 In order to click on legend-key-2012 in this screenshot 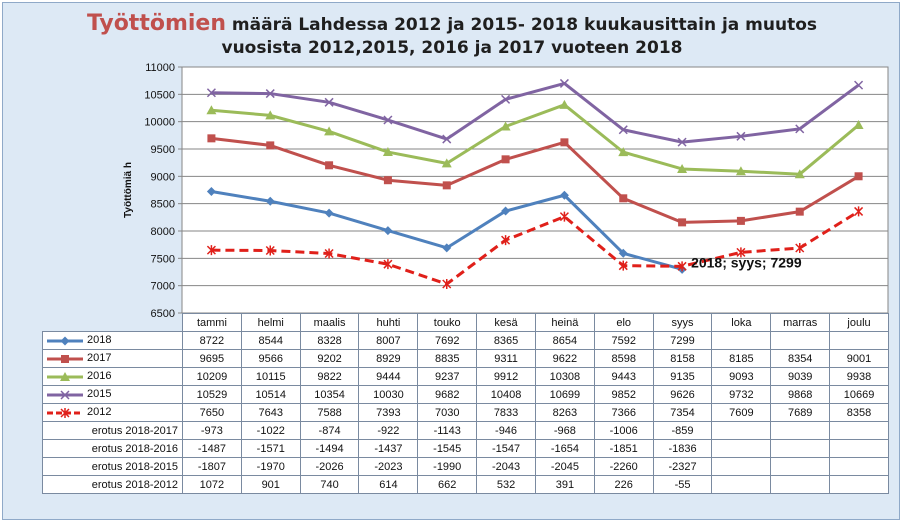, I will do `click(65, 412)`.